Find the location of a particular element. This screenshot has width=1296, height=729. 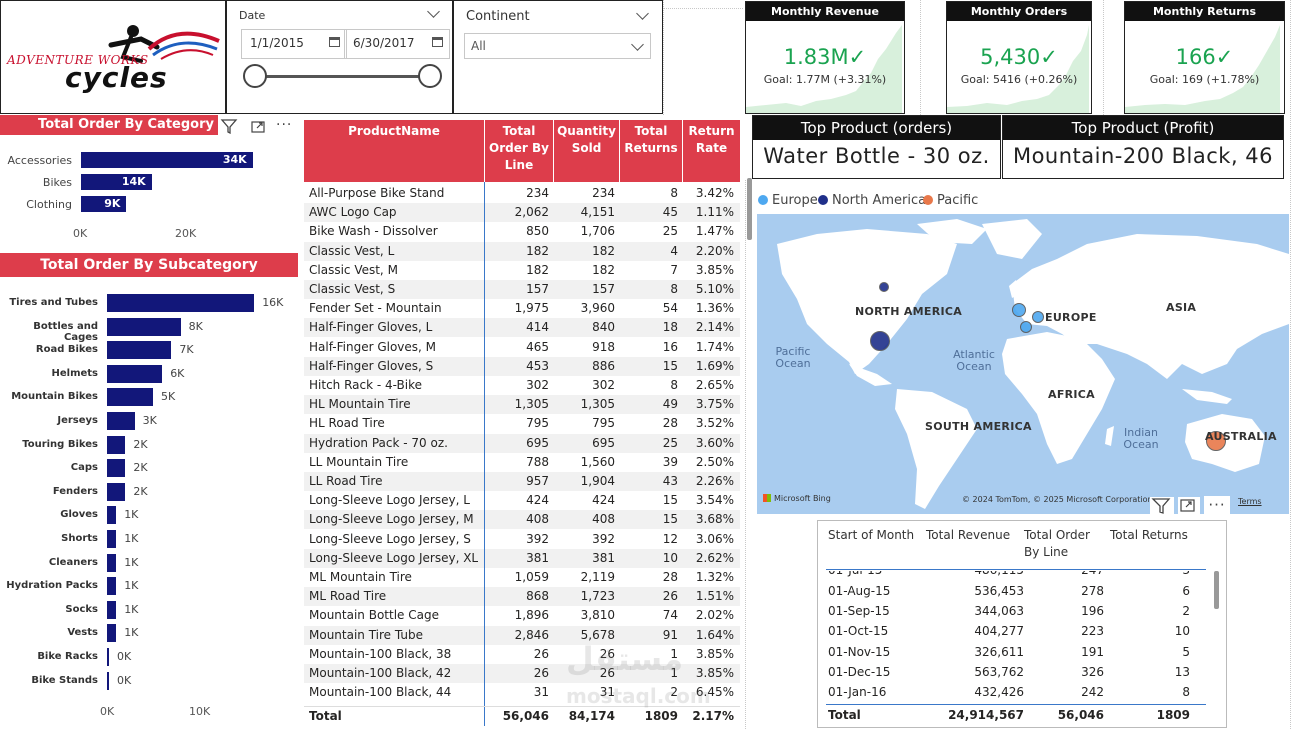

table-row: 01-Sep-15 344,063 196 2 is located at coordinates (1021, 611).